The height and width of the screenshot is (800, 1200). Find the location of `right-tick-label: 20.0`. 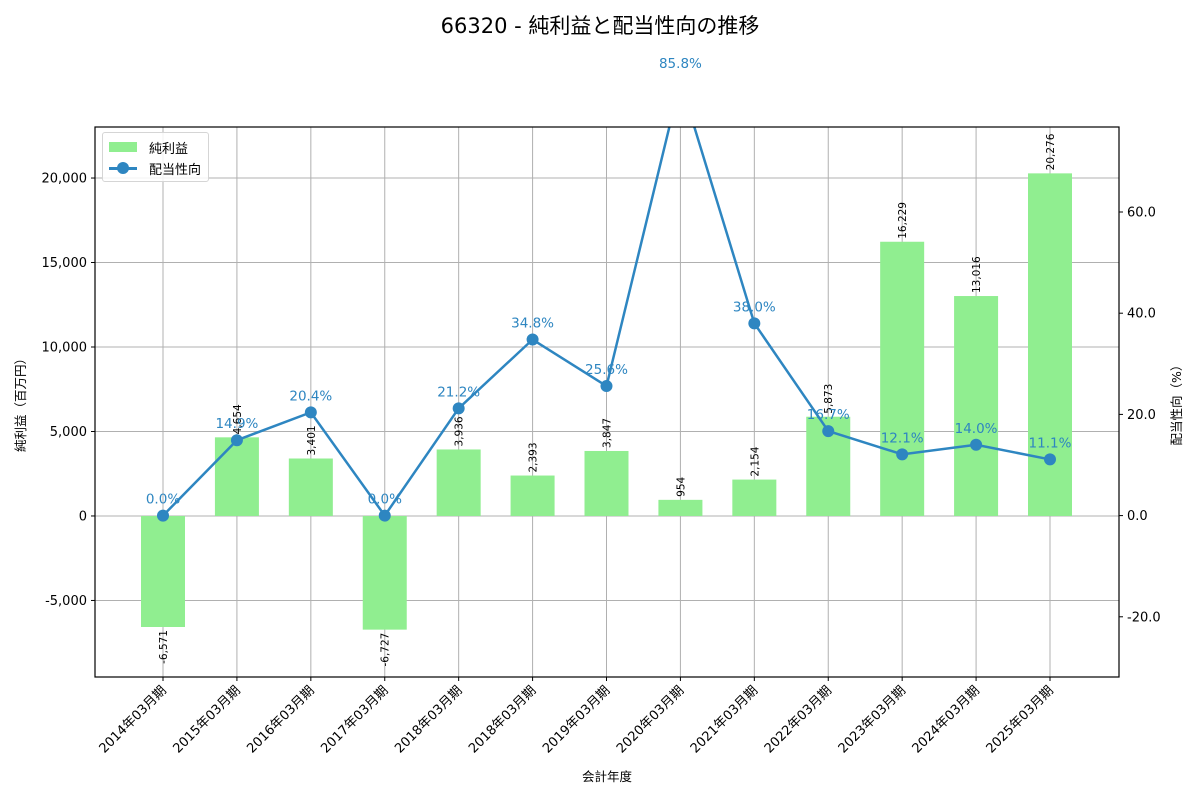

right-tick-label: 20.0 is located at coordinates (1141, 415).